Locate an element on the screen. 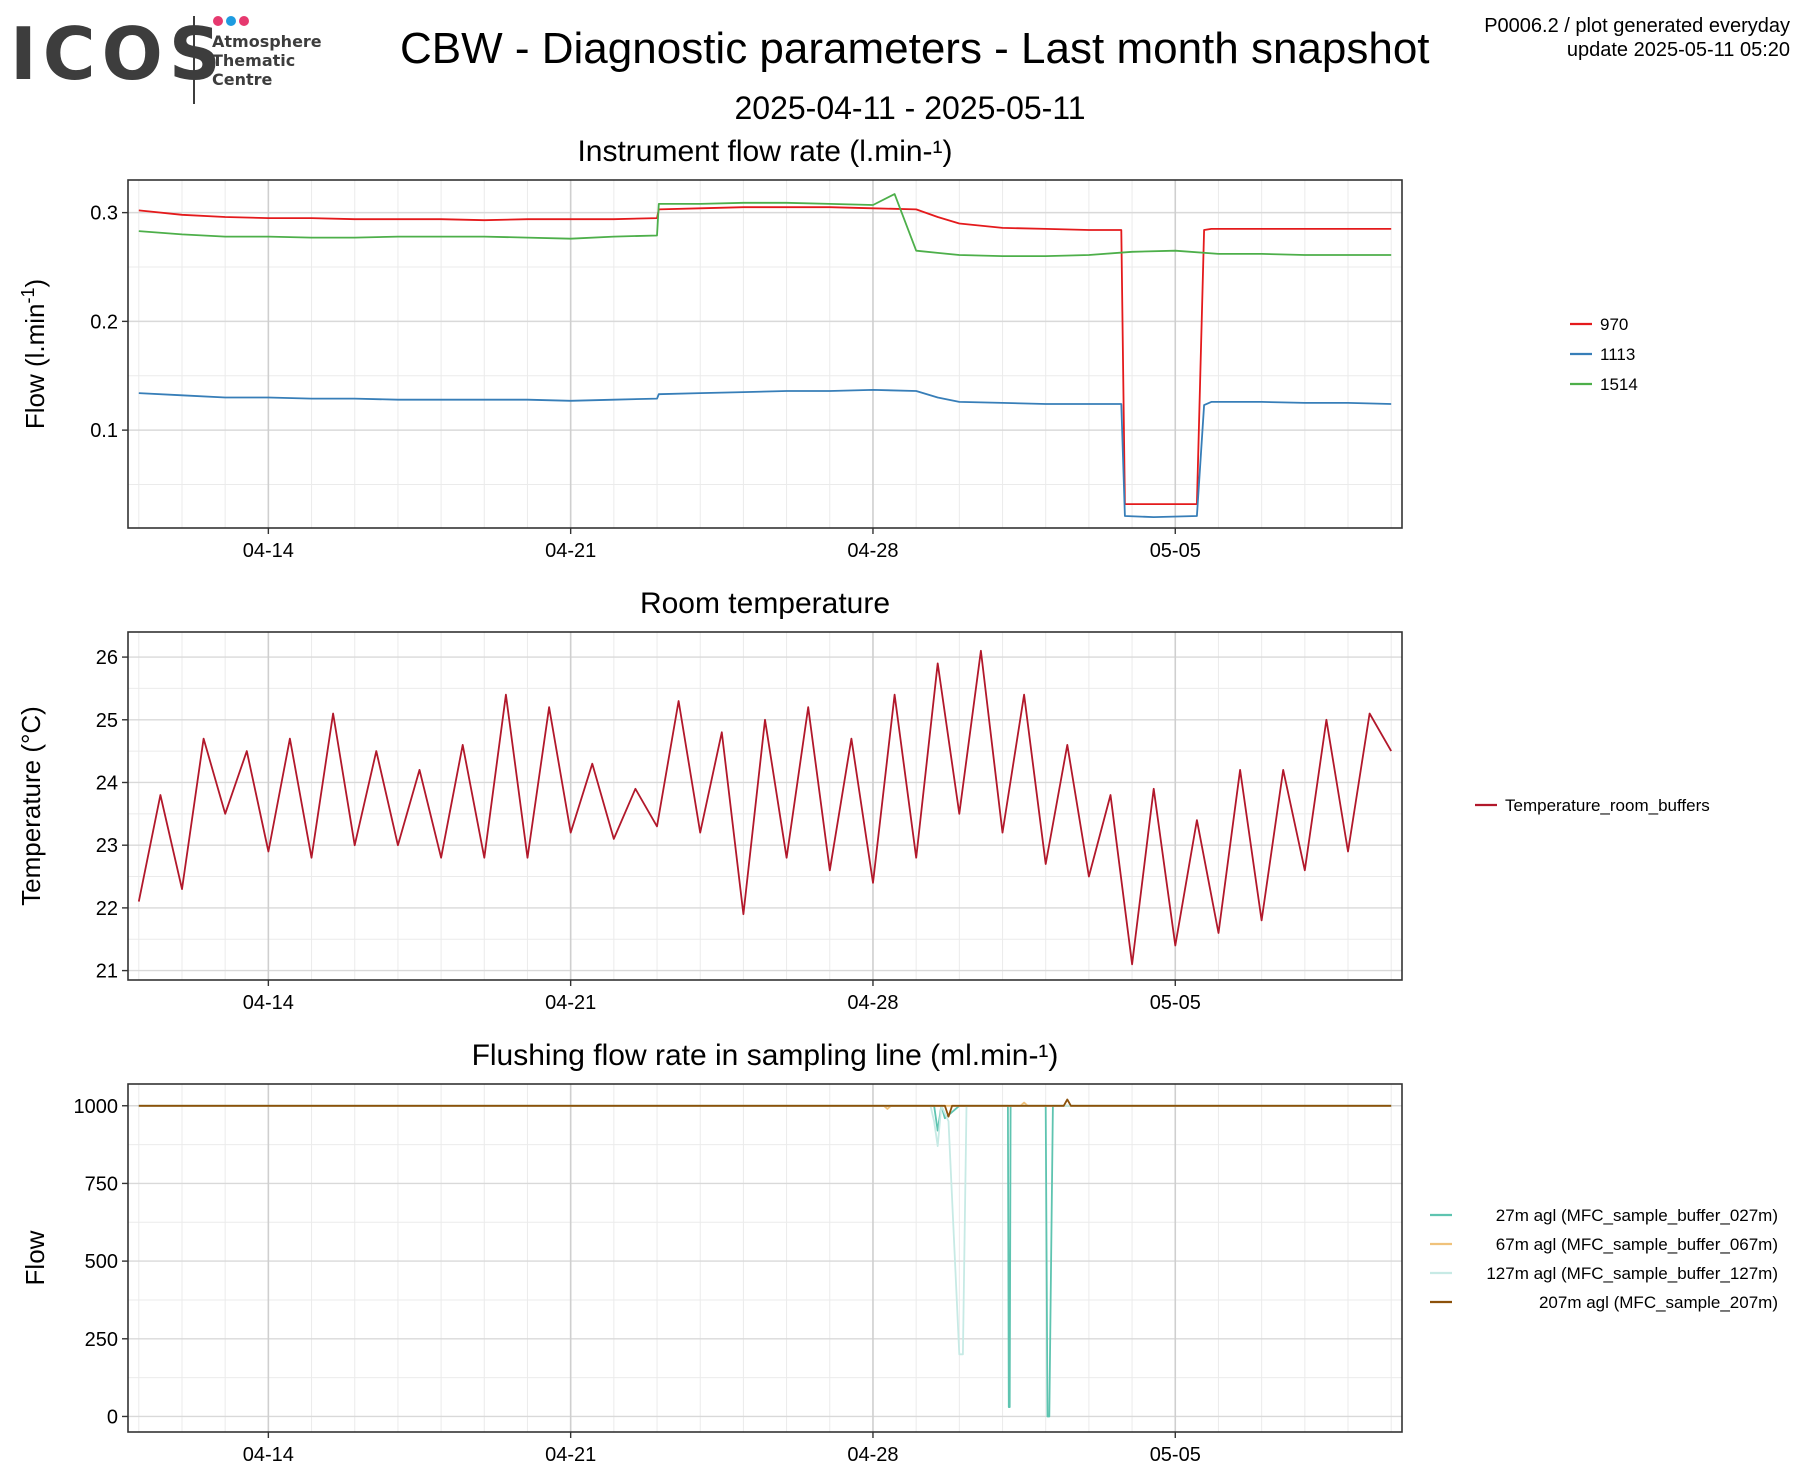  logo-subtitle-line: Centre is located at coordinates (242, 79).